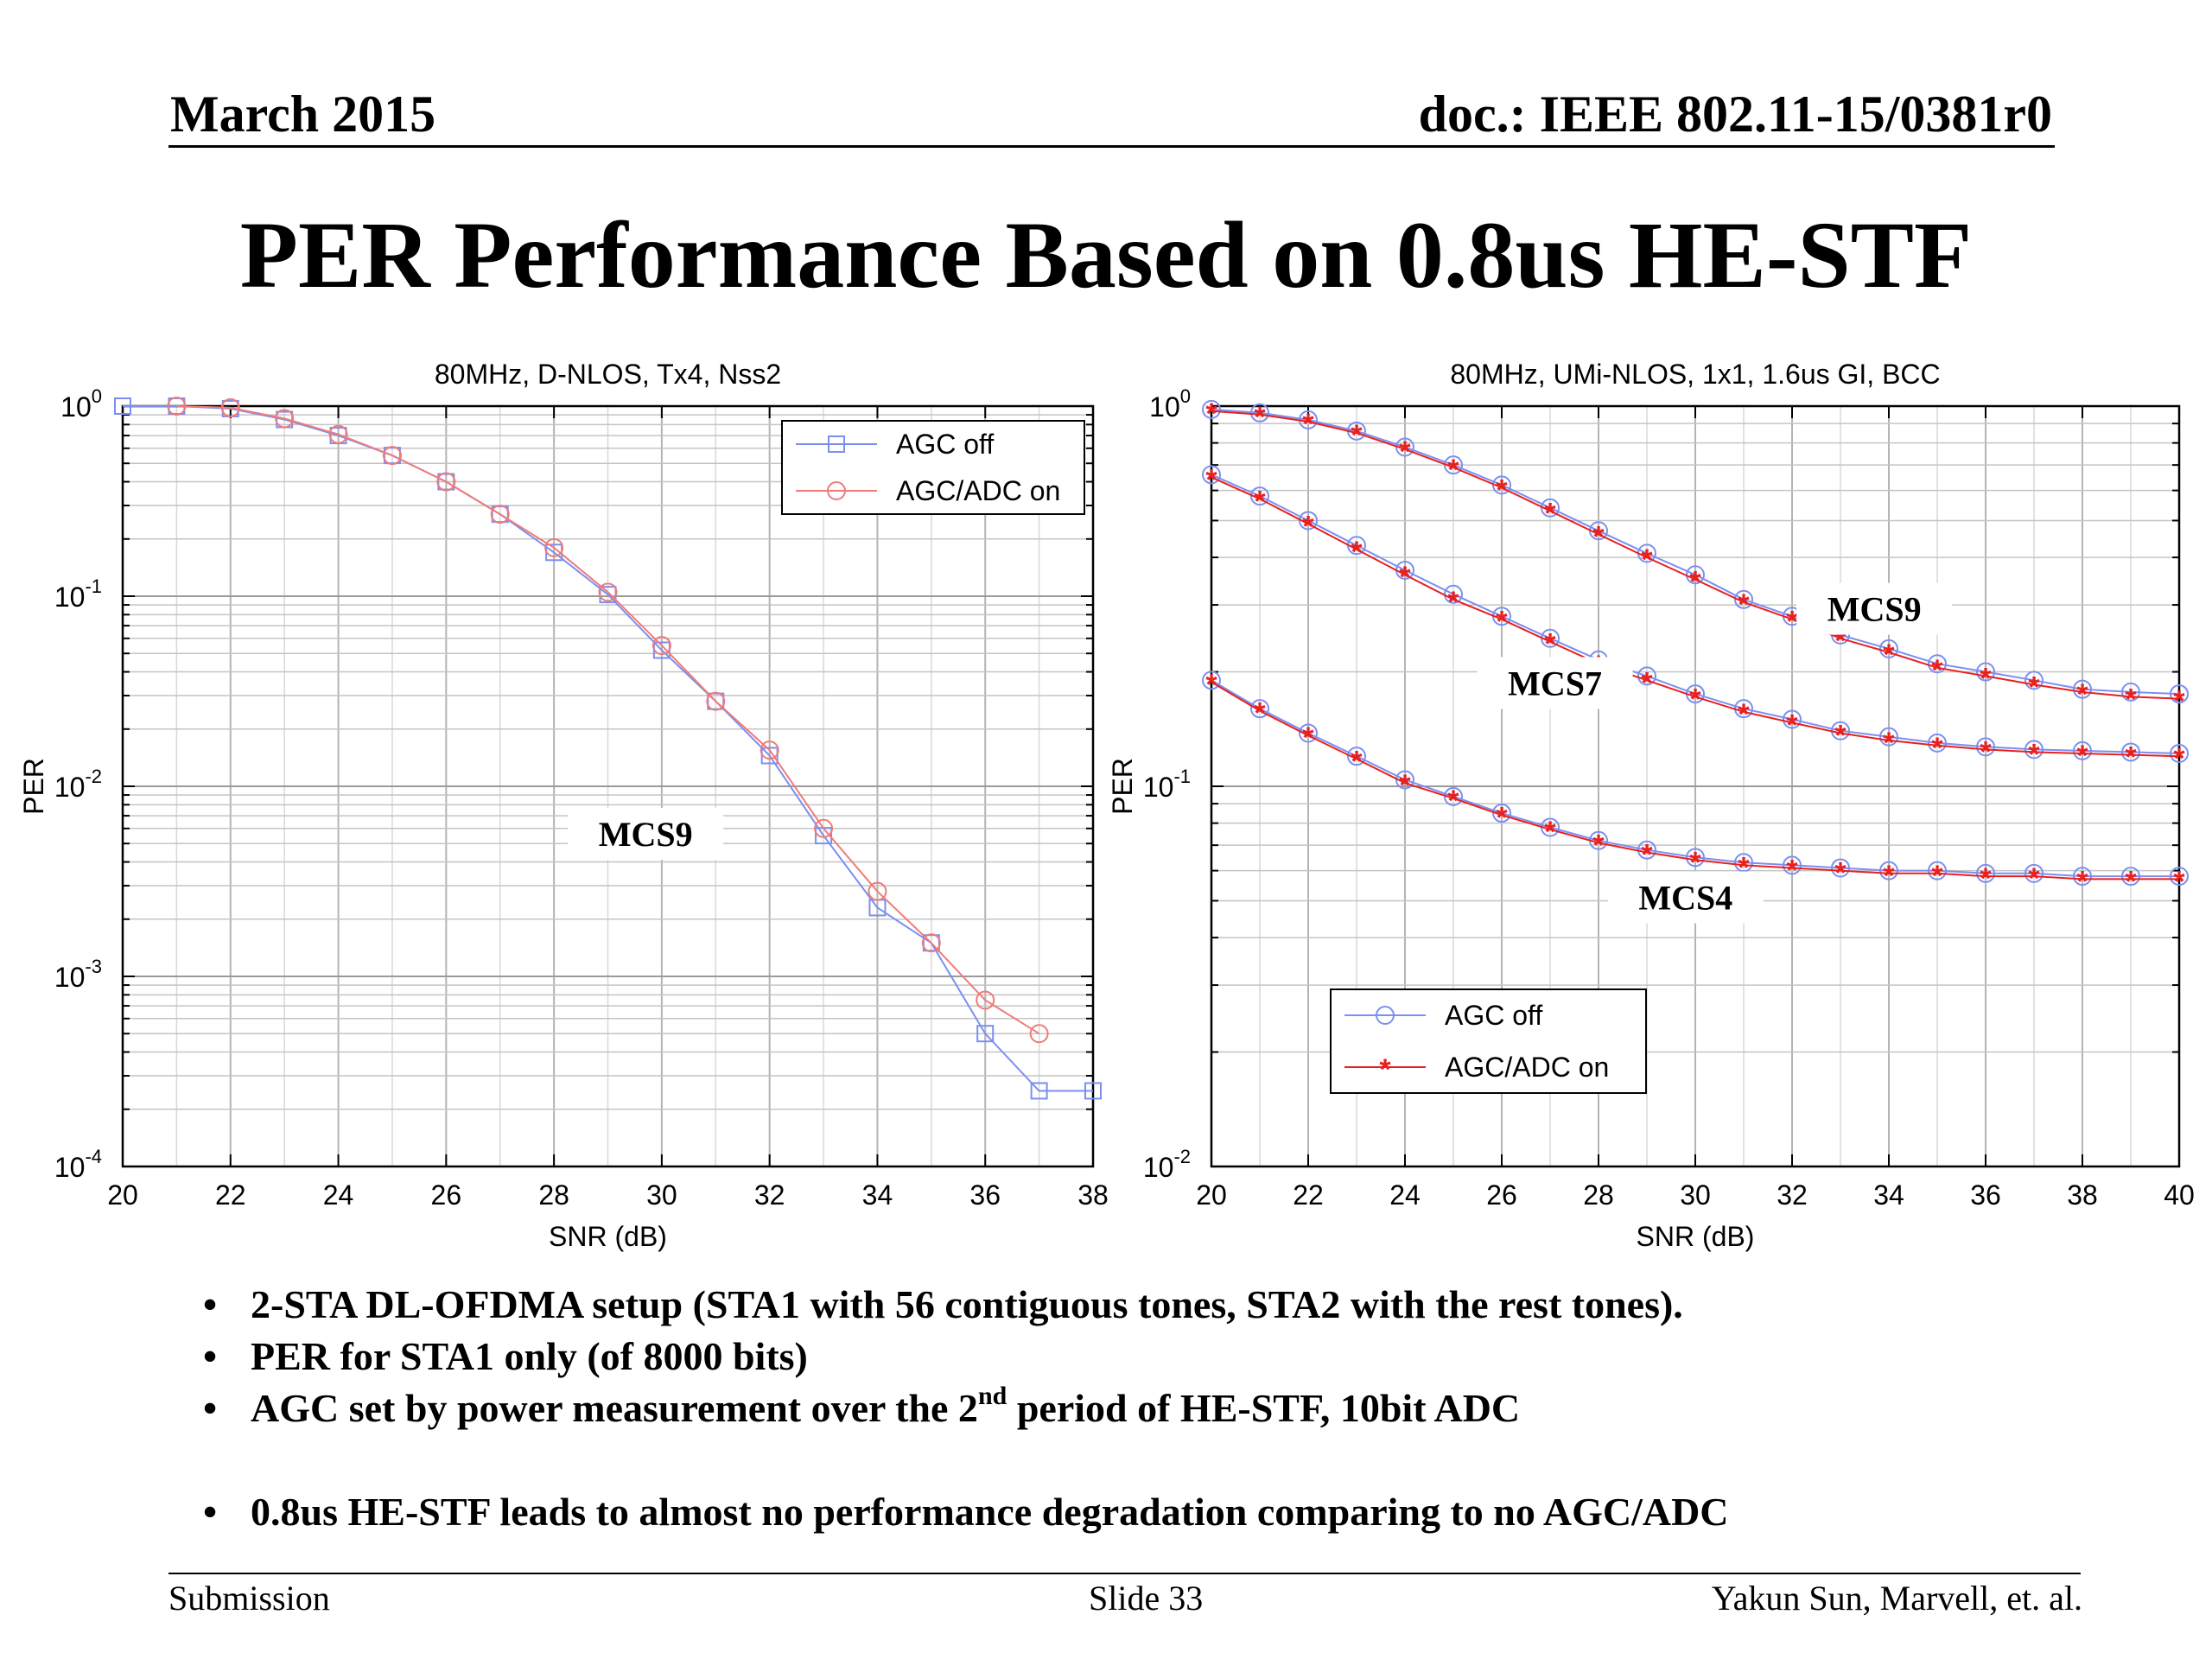 Image resolution: width=2212 pixels, height=1659 pixels. I want to click on y-axis-label: PER, so click(33, 786).